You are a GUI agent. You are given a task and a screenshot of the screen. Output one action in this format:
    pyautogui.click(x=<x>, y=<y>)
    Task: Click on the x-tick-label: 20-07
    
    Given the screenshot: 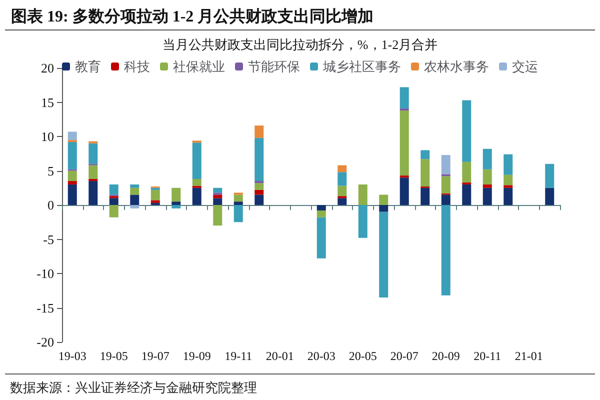 What is the action you would take?
    pyautogui.click(x=404, y=356)
    